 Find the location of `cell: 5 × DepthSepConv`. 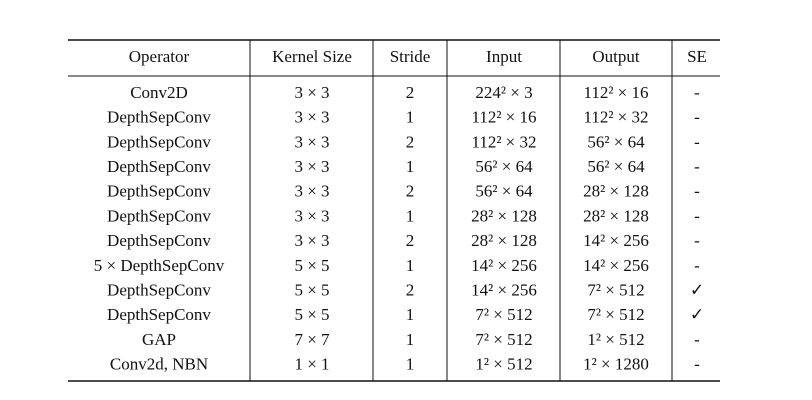

cell: 5 × DepthSepConv is located at coordinates (159, 265).